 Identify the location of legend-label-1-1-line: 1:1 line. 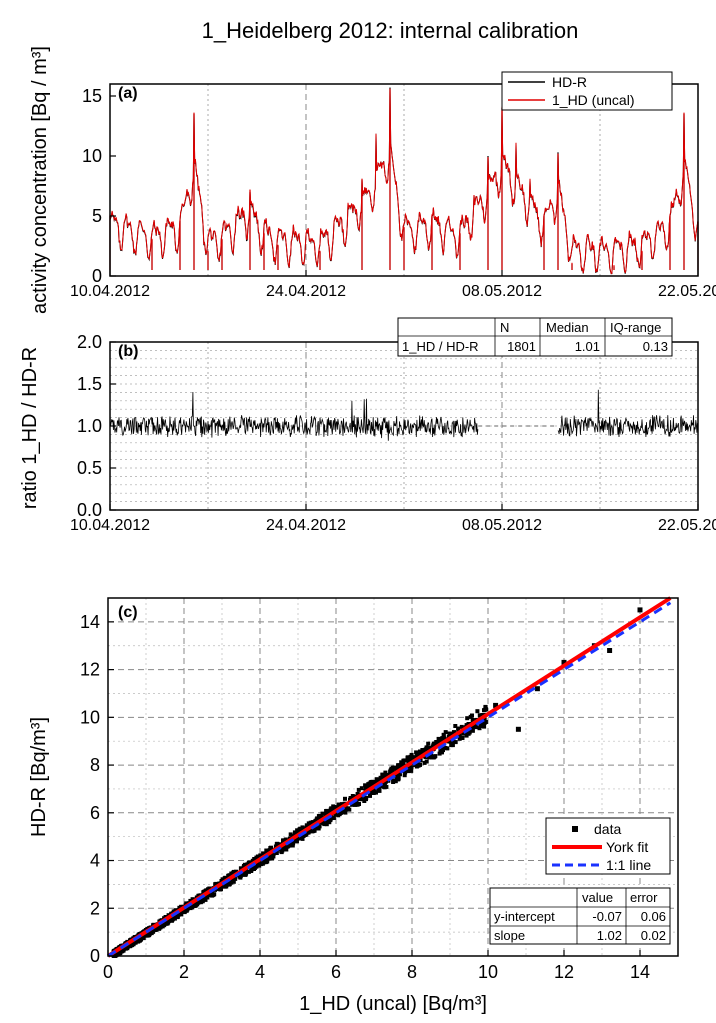
(628, 865).